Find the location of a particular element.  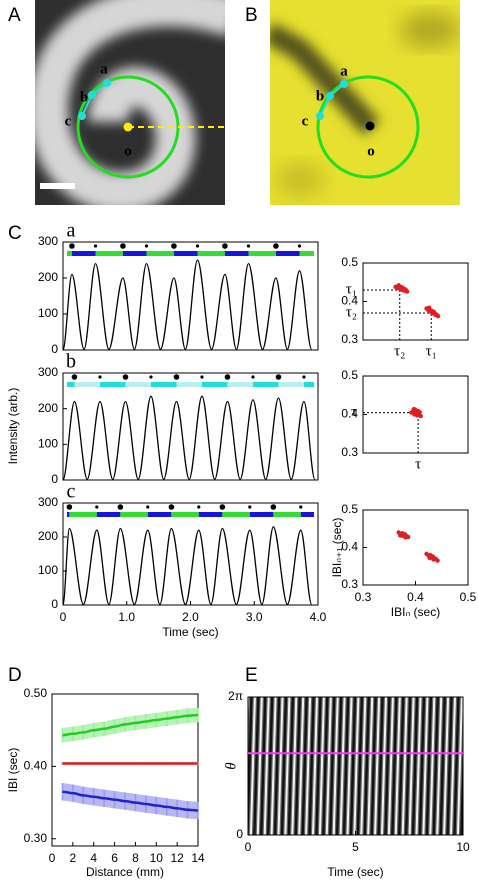

x-tick-label: 6 is located at coordinates (114, 858).